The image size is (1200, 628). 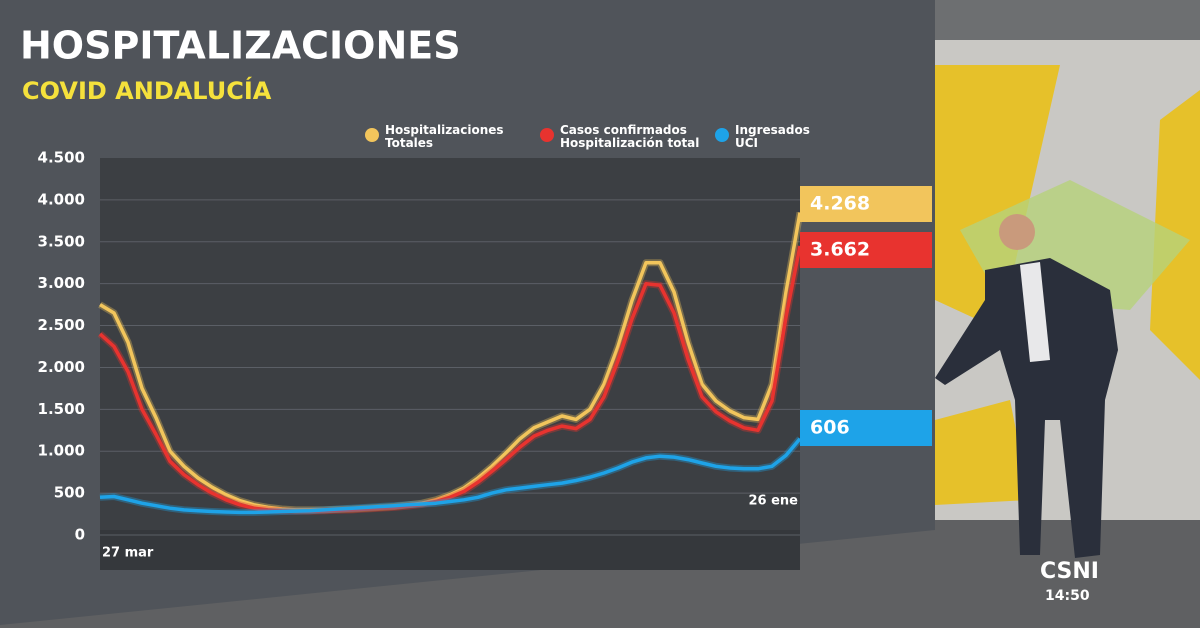 I want to click on legend-label: Hospitalizaciones Totales, so click(x=444, y=136).